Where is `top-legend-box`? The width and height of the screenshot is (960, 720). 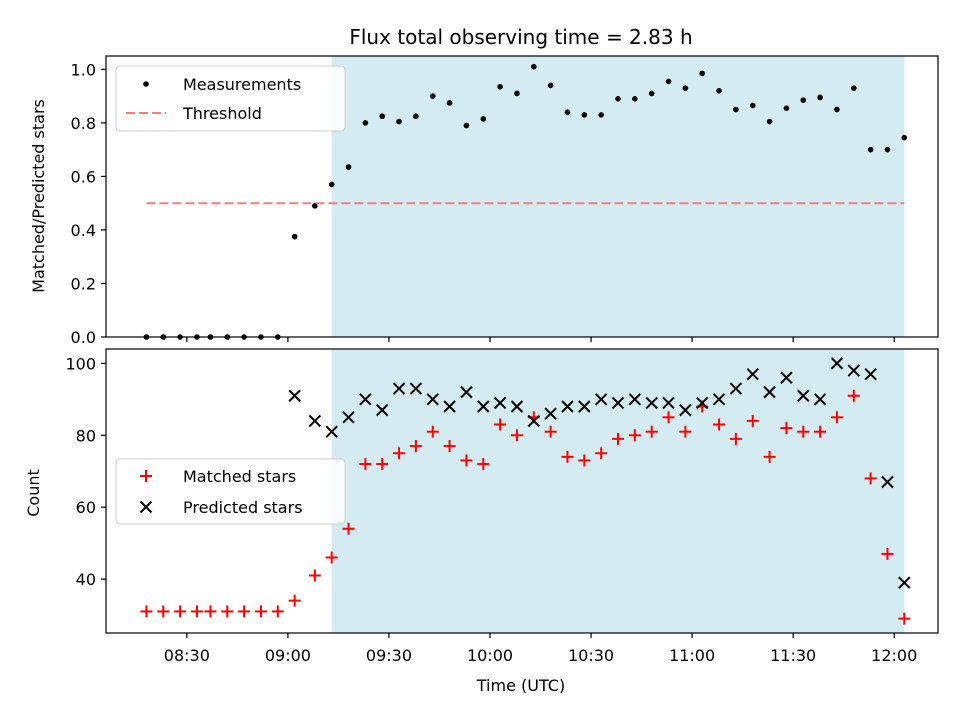
top-legend-box is located at coordinates (230, 98).